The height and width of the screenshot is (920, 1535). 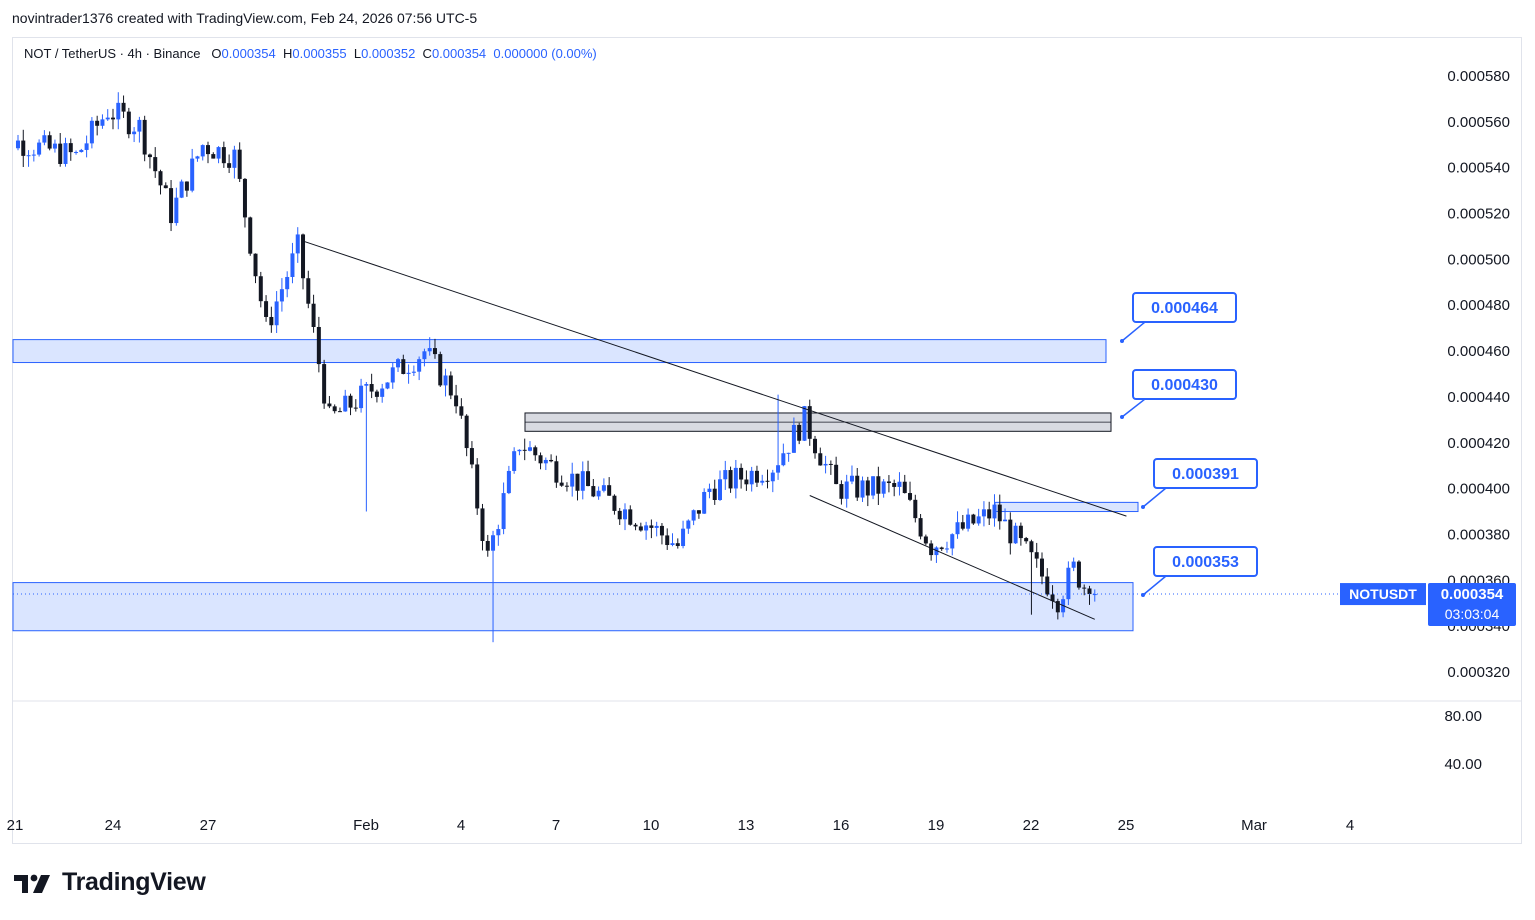 I want to click on low-value: 0.000352, so click(x=388, y=53).